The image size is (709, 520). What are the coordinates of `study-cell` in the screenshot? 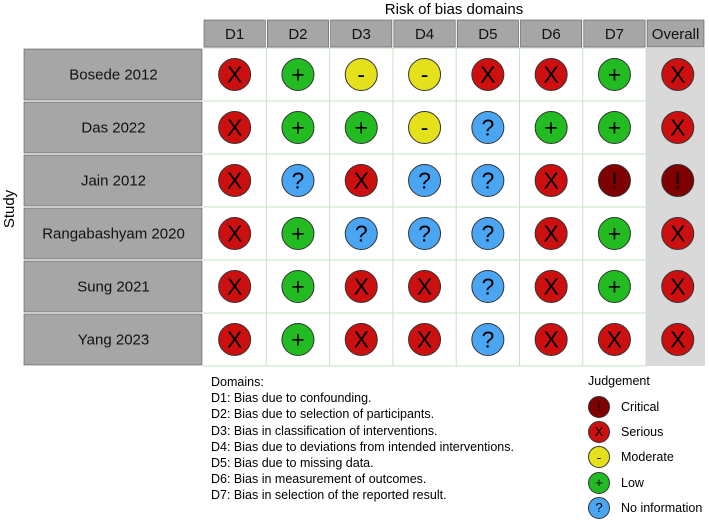 It's located at (113, 339).